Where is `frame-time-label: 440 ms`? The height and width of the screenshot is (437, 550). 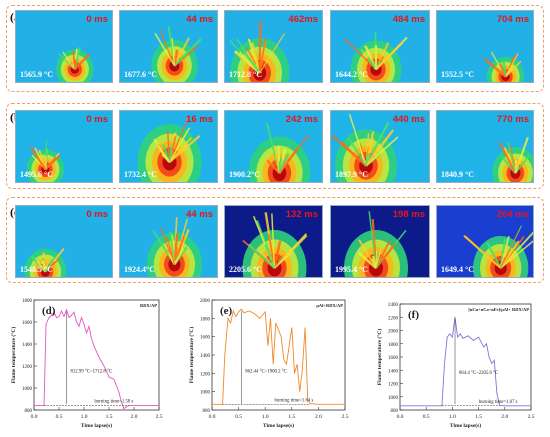
frame-time-label: 440 ms is located at coordinates (408, 119).